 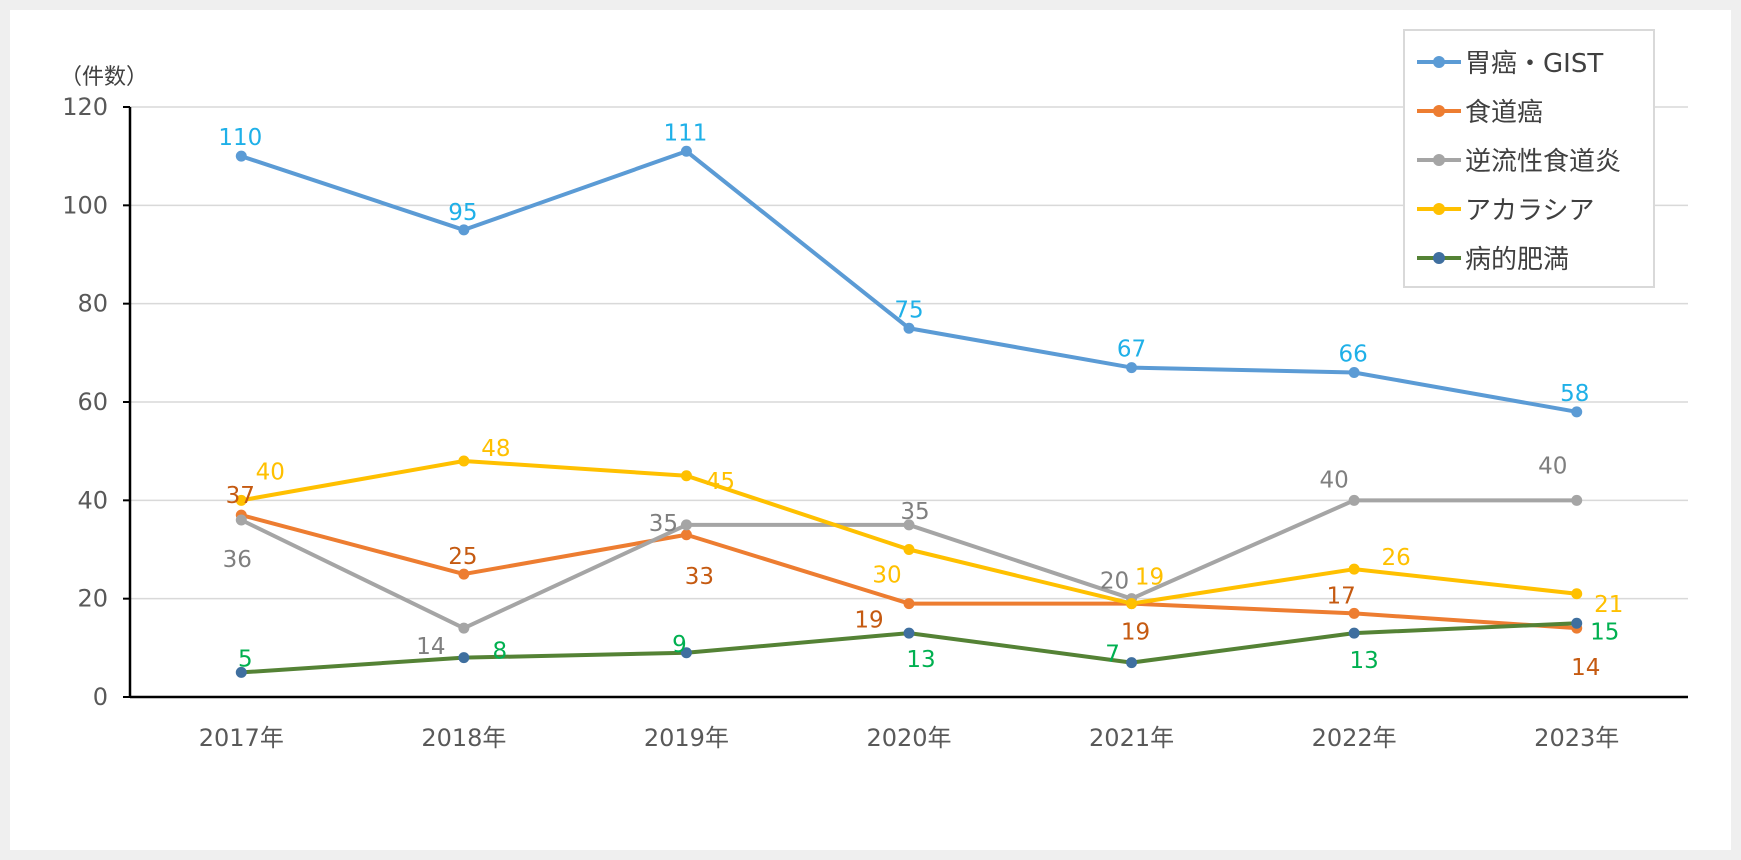 What do you see at coordinates (245, 659) in the screenshot?
I see `data-label: 5` at bounding box center [245, 659].